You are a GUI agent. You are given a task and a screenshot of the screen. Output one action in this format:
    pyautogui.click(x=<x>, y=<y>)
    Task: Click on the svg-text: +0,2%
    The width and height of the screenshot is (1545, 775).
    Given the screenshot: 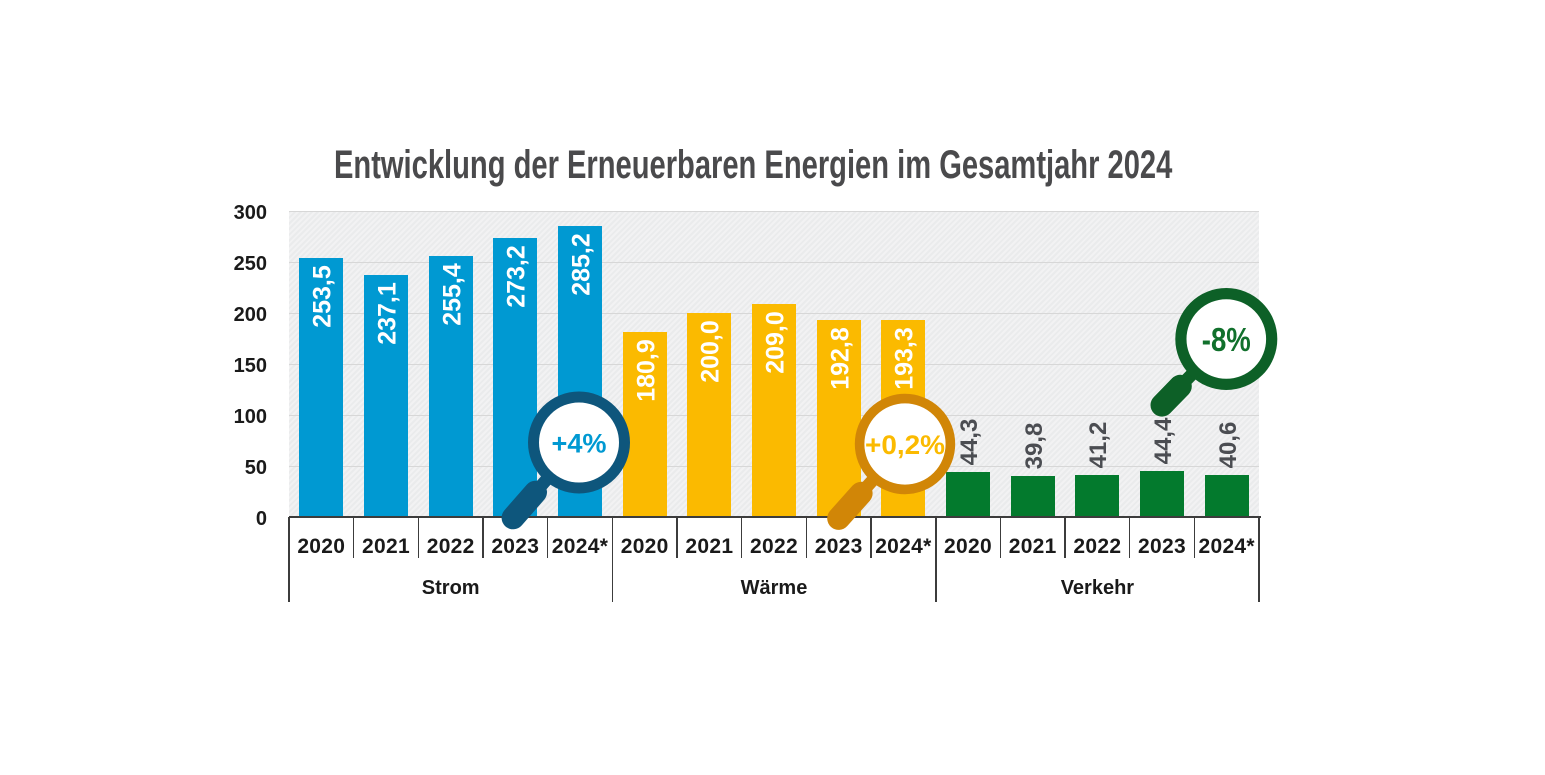 What is the action you would take?
    pyautogui.click(x=905, y=445)
    